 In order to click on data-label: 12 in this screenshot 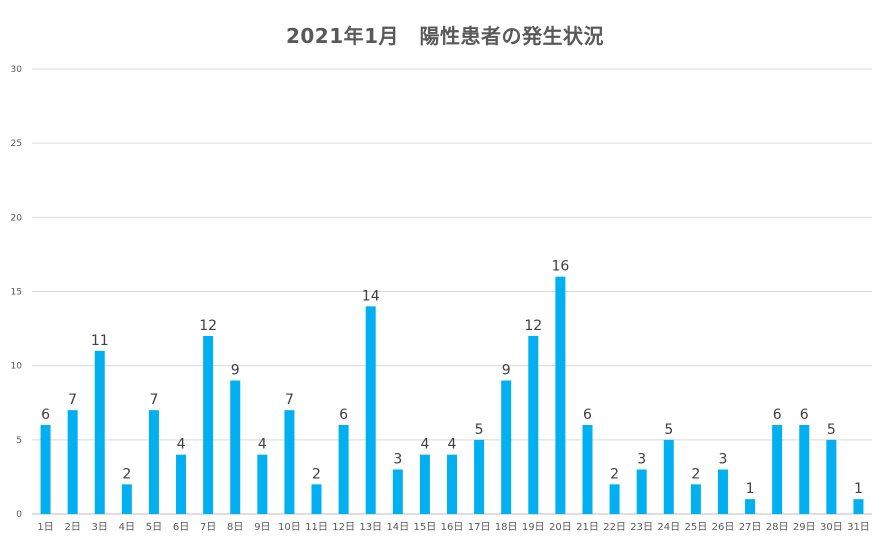, I will do `click(533, 326)`.